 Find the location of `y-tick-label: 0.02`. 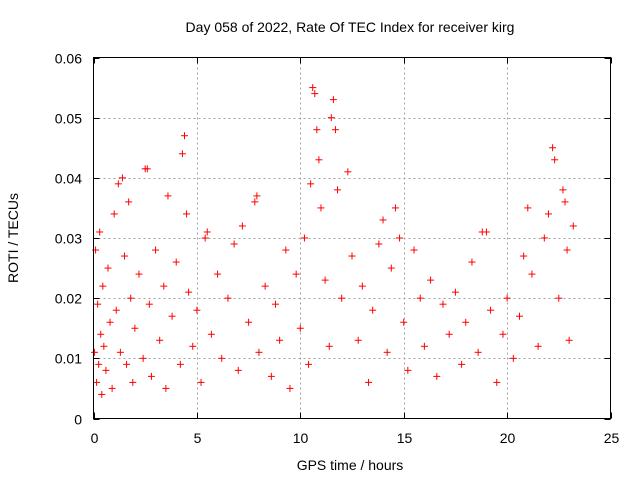

y-tick-label: 0.02 is located at coordinates (68, 299).